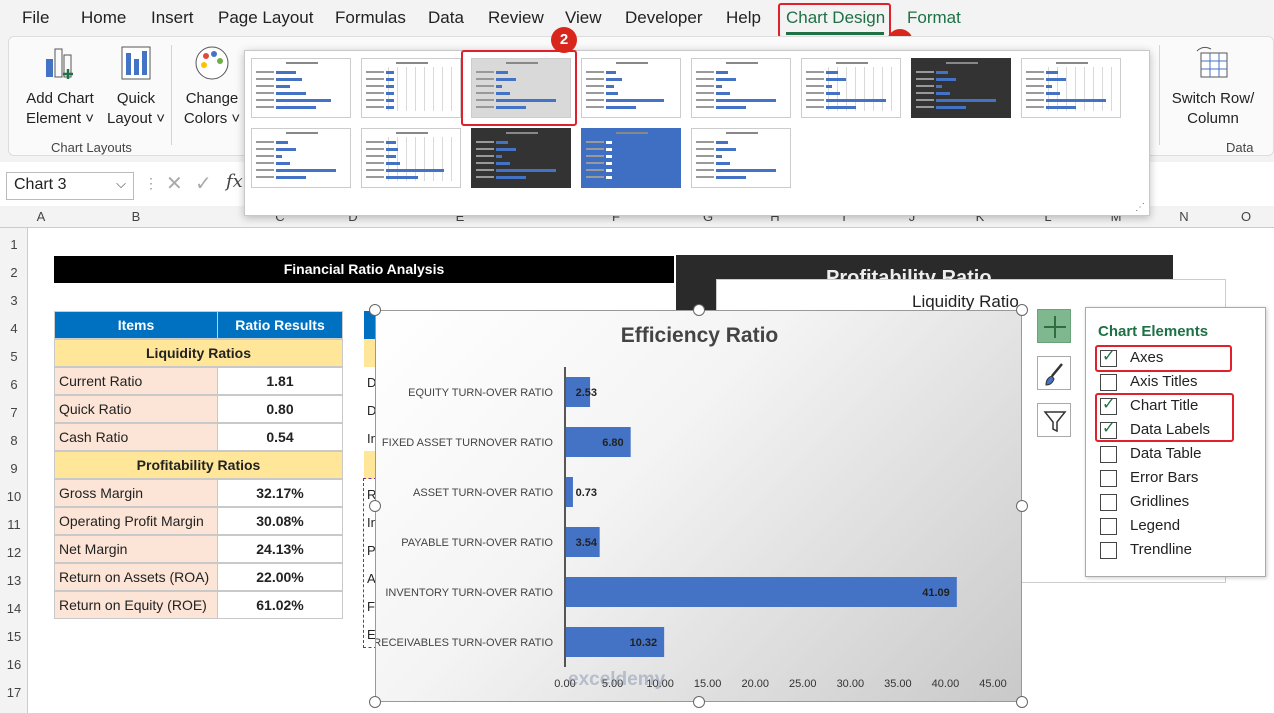  Describe the element at coordinates (70, 186) in the screenshot. I see `name-box: Chart 3 ⌵` at that location.